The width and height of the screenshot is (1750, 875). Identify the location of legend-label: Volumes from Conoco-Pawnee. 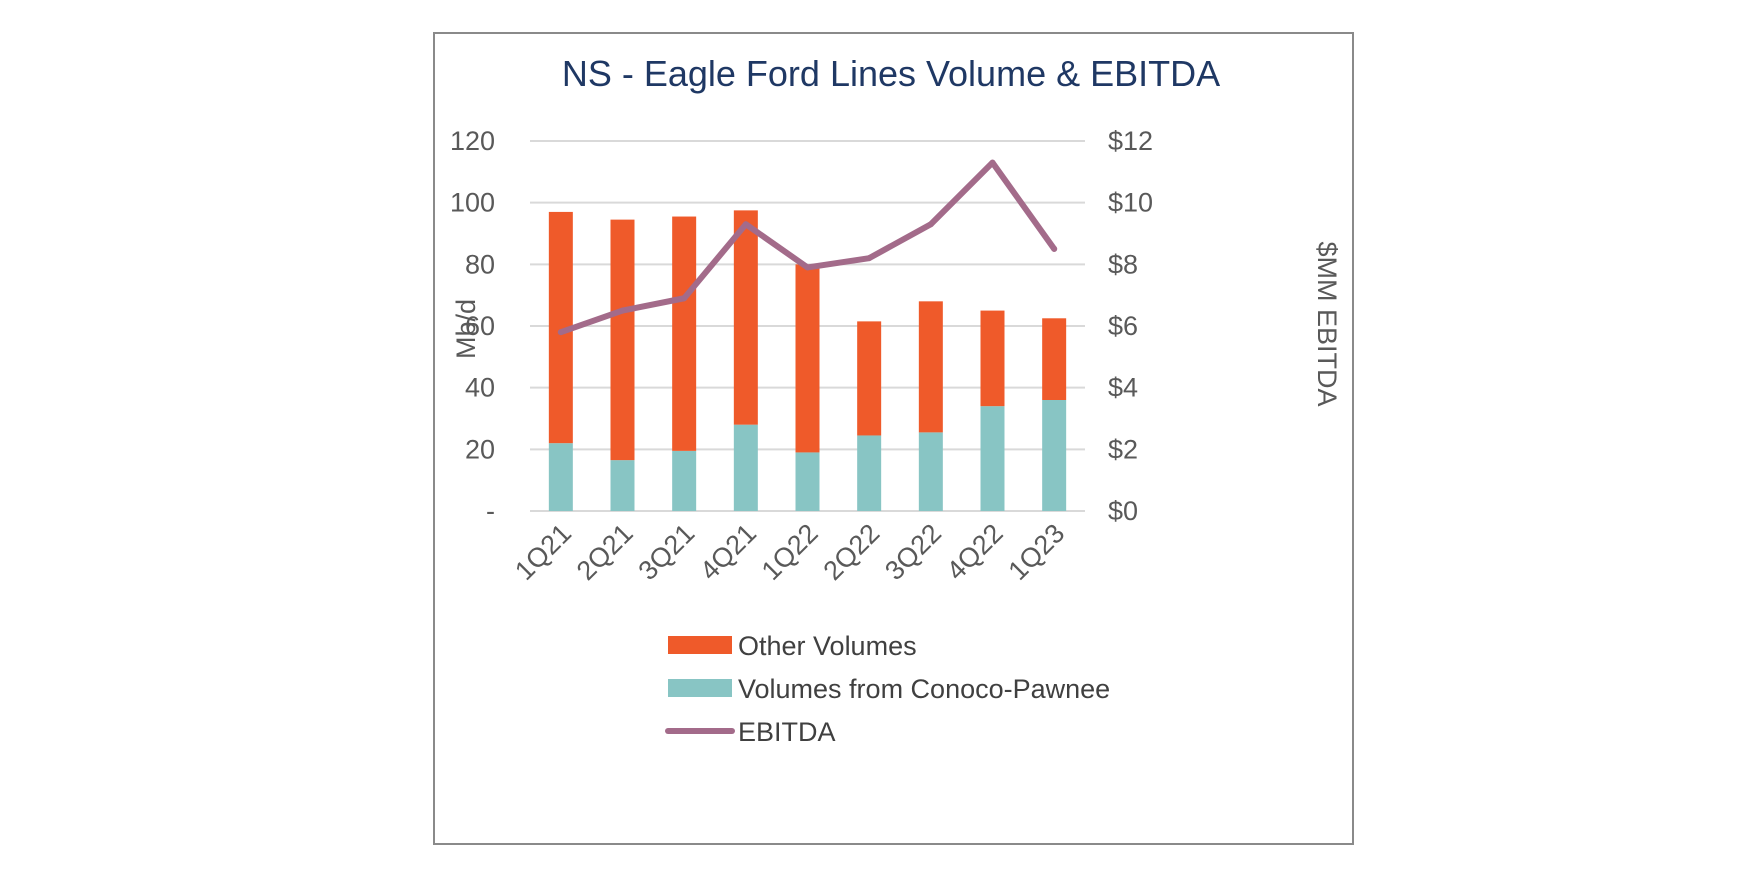
(924, 689).